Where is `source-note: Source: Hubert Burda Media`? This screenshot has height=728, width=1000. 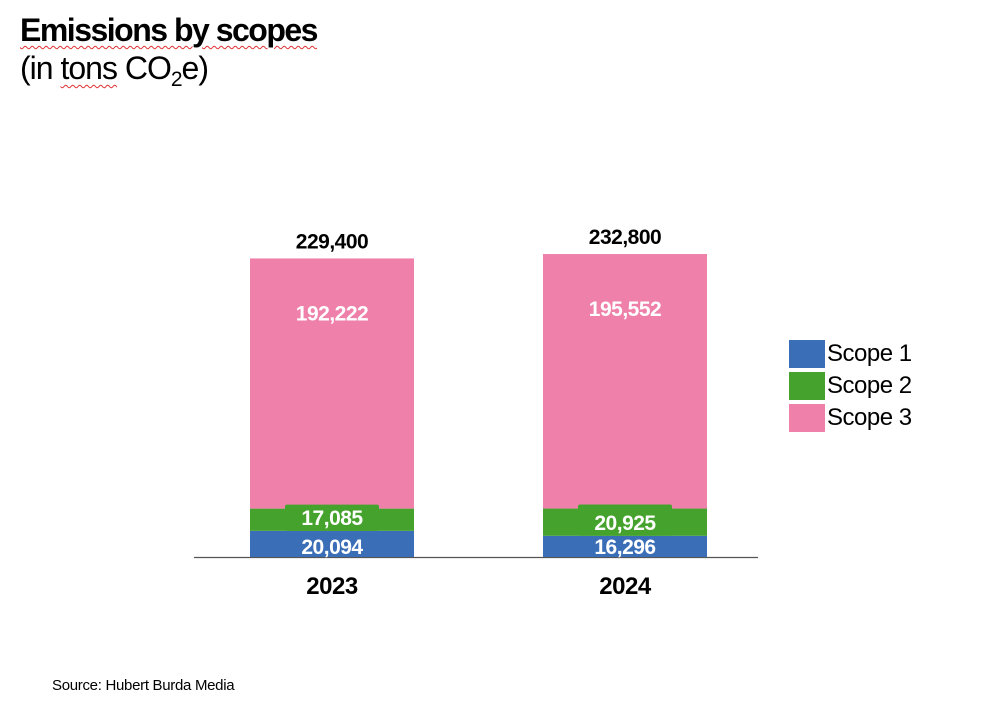 source-note: Source: Hubert Burda Media is located at coordinates (143, 685).